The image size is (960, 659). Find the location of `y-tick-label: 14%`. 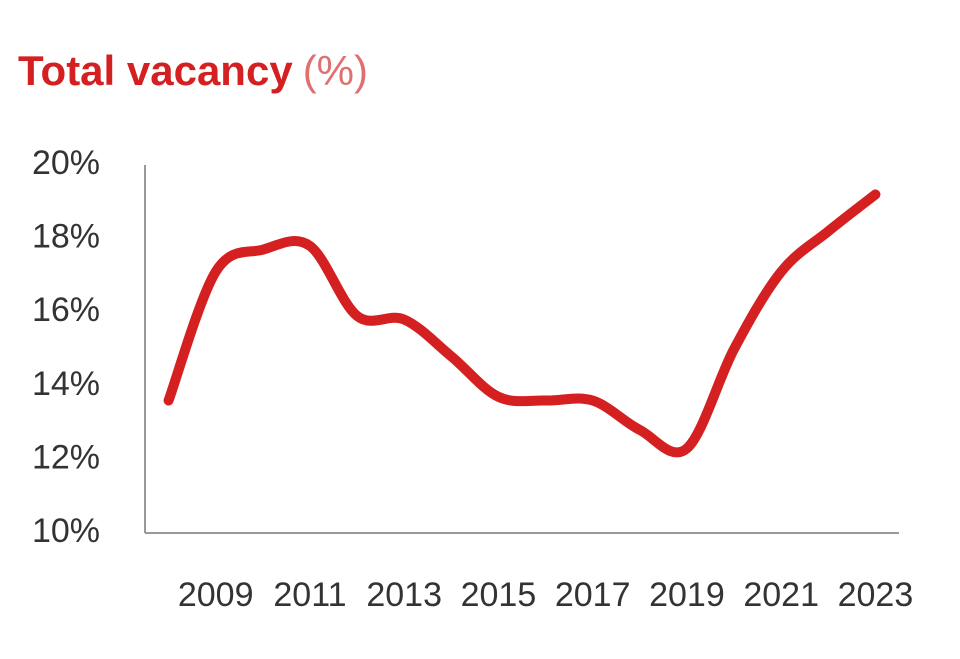

y-tick-label: 14% is located at coordinates (66, 384).